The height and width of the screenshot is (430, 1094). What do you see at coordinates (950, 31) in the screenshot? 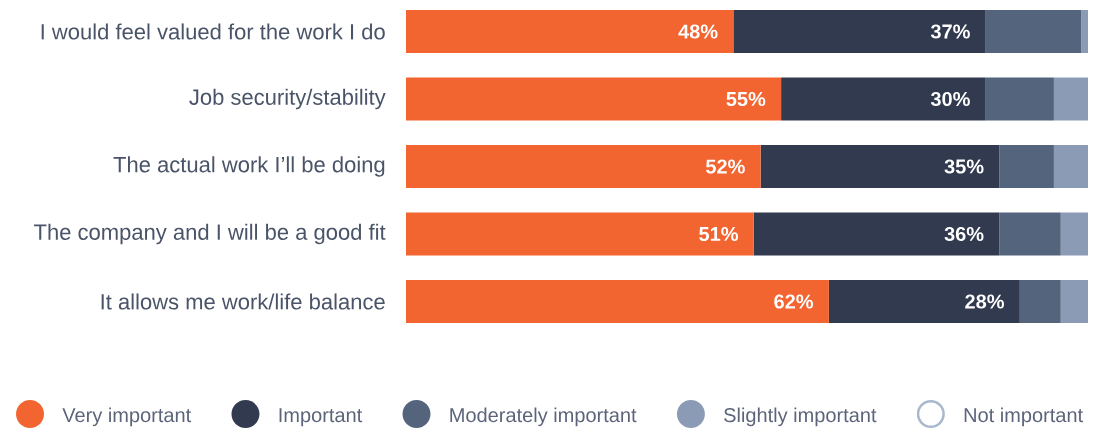
I see `data-label: 37%` at bounding box center [950, 31].